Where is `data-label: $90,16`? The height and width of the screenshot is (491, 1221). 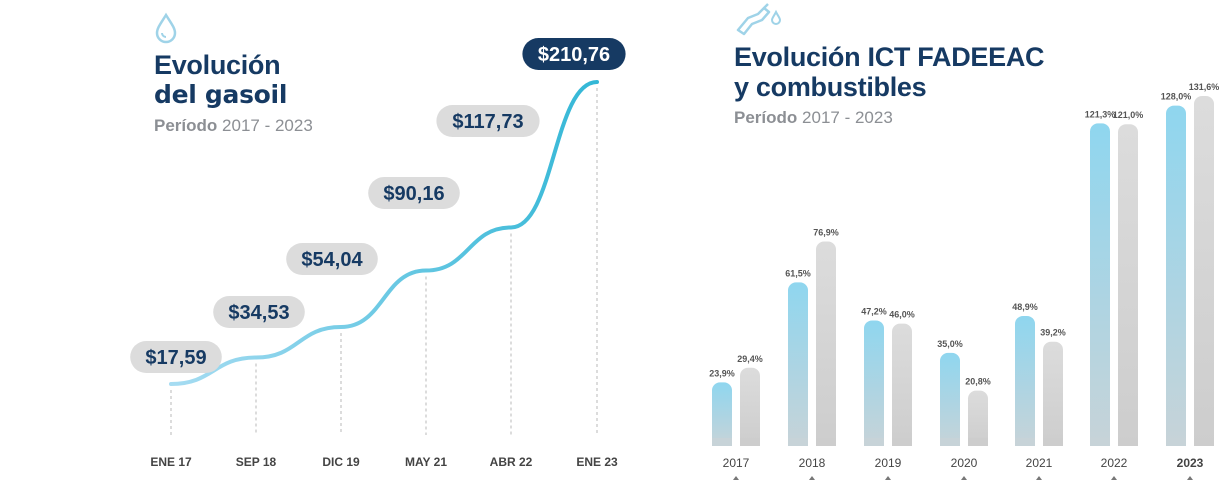 data-label: $90,16 is located at coordinates (414, 193).